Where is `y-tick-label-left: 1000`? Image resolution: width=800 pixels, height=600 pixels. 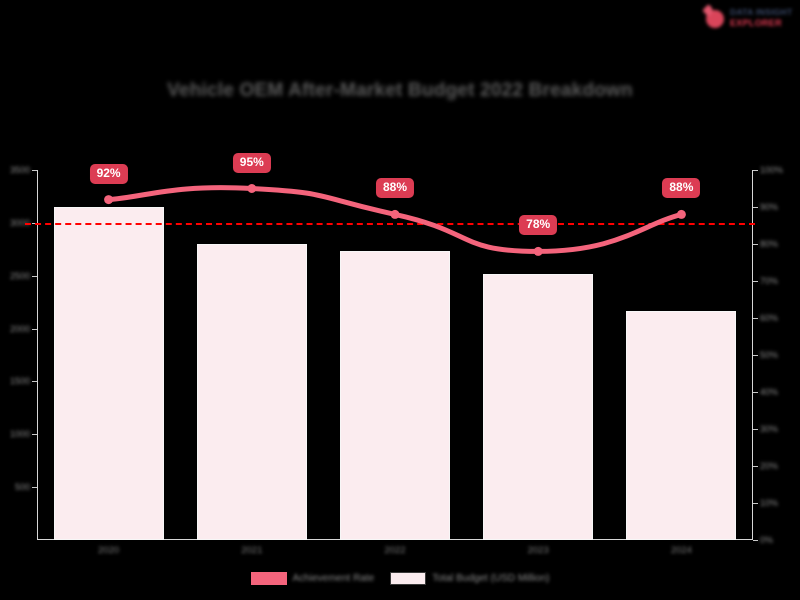 y-tick-label-left: 1000 is located at coordinates (19, 434).